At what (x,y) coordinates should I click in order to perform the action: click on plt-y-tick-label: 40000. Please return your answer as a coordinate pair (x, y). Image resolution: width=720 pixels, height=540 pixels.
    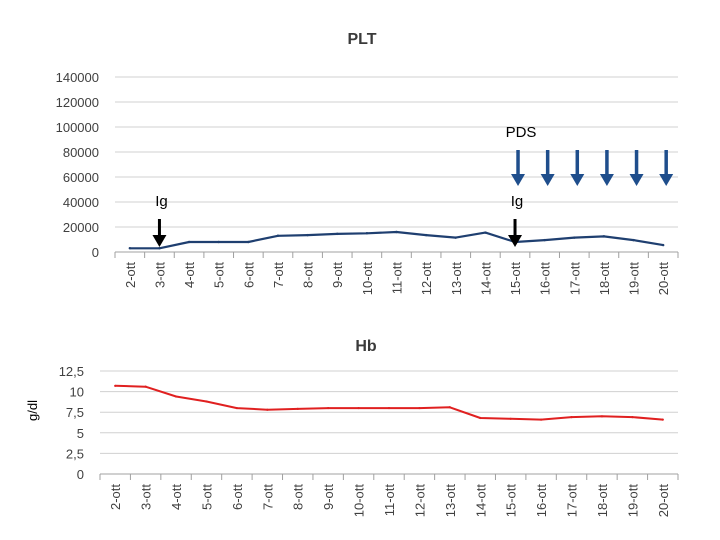
    Looking at the image, I should click on (81, 202).